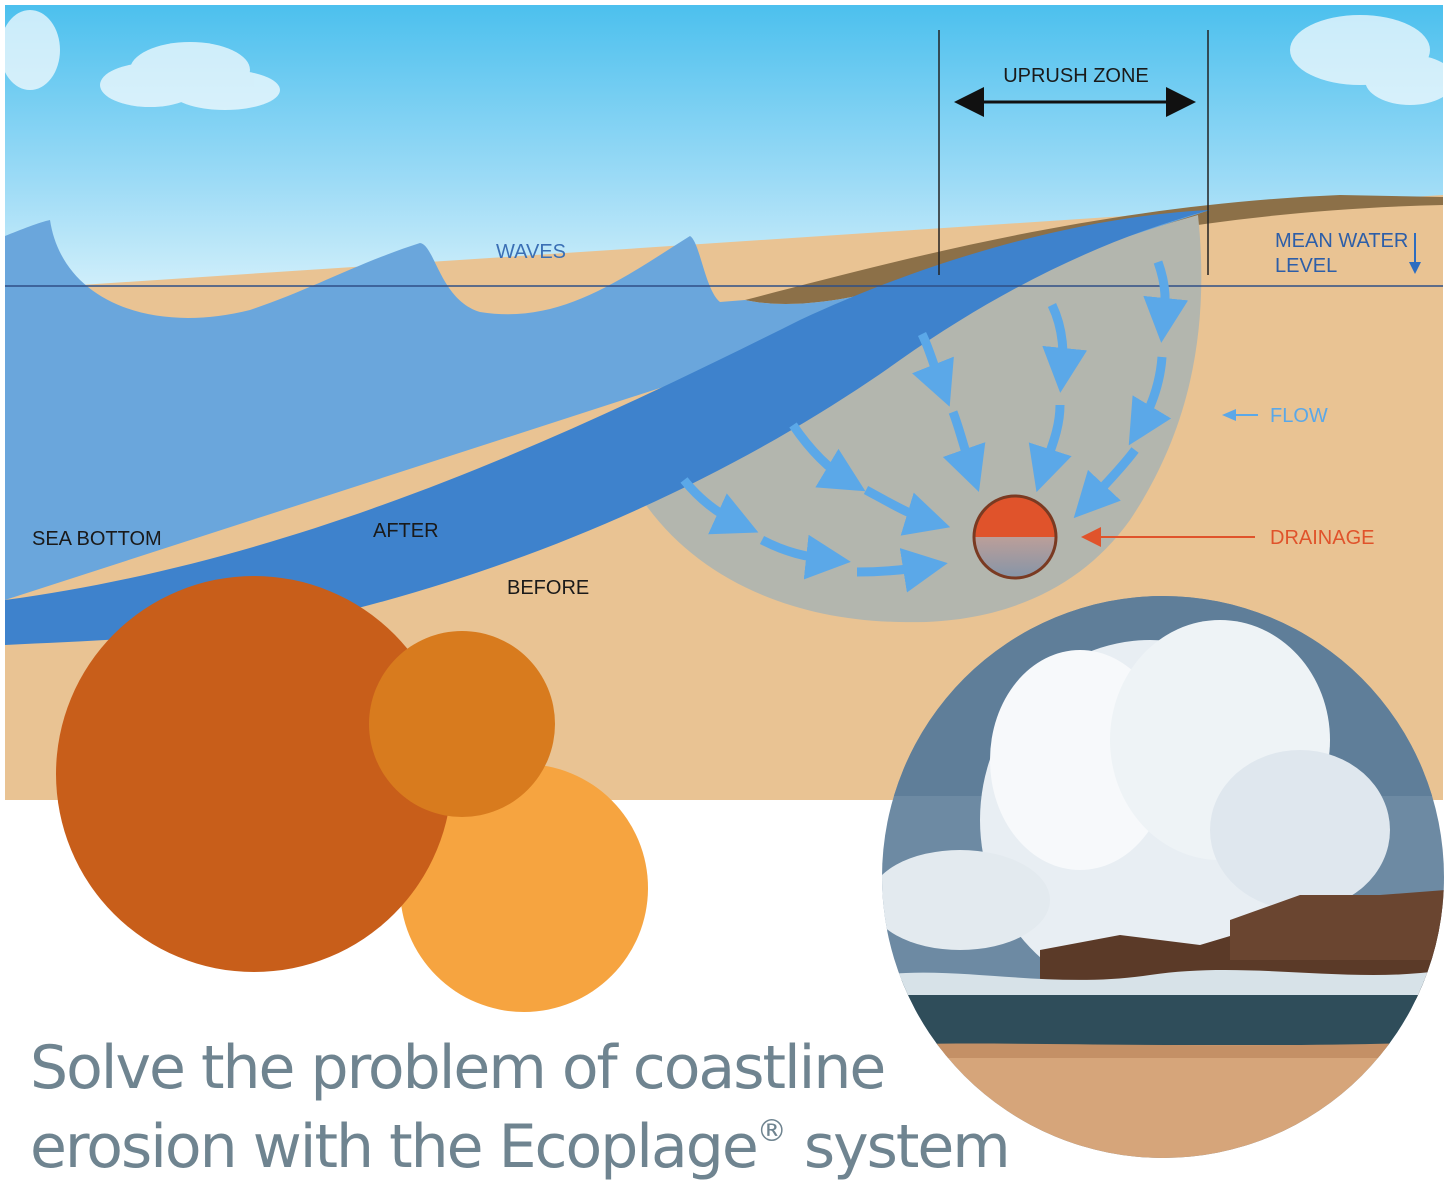 The image size is (1453, 1182). I want to click on waves-label: WAVES, so click(531, 252).